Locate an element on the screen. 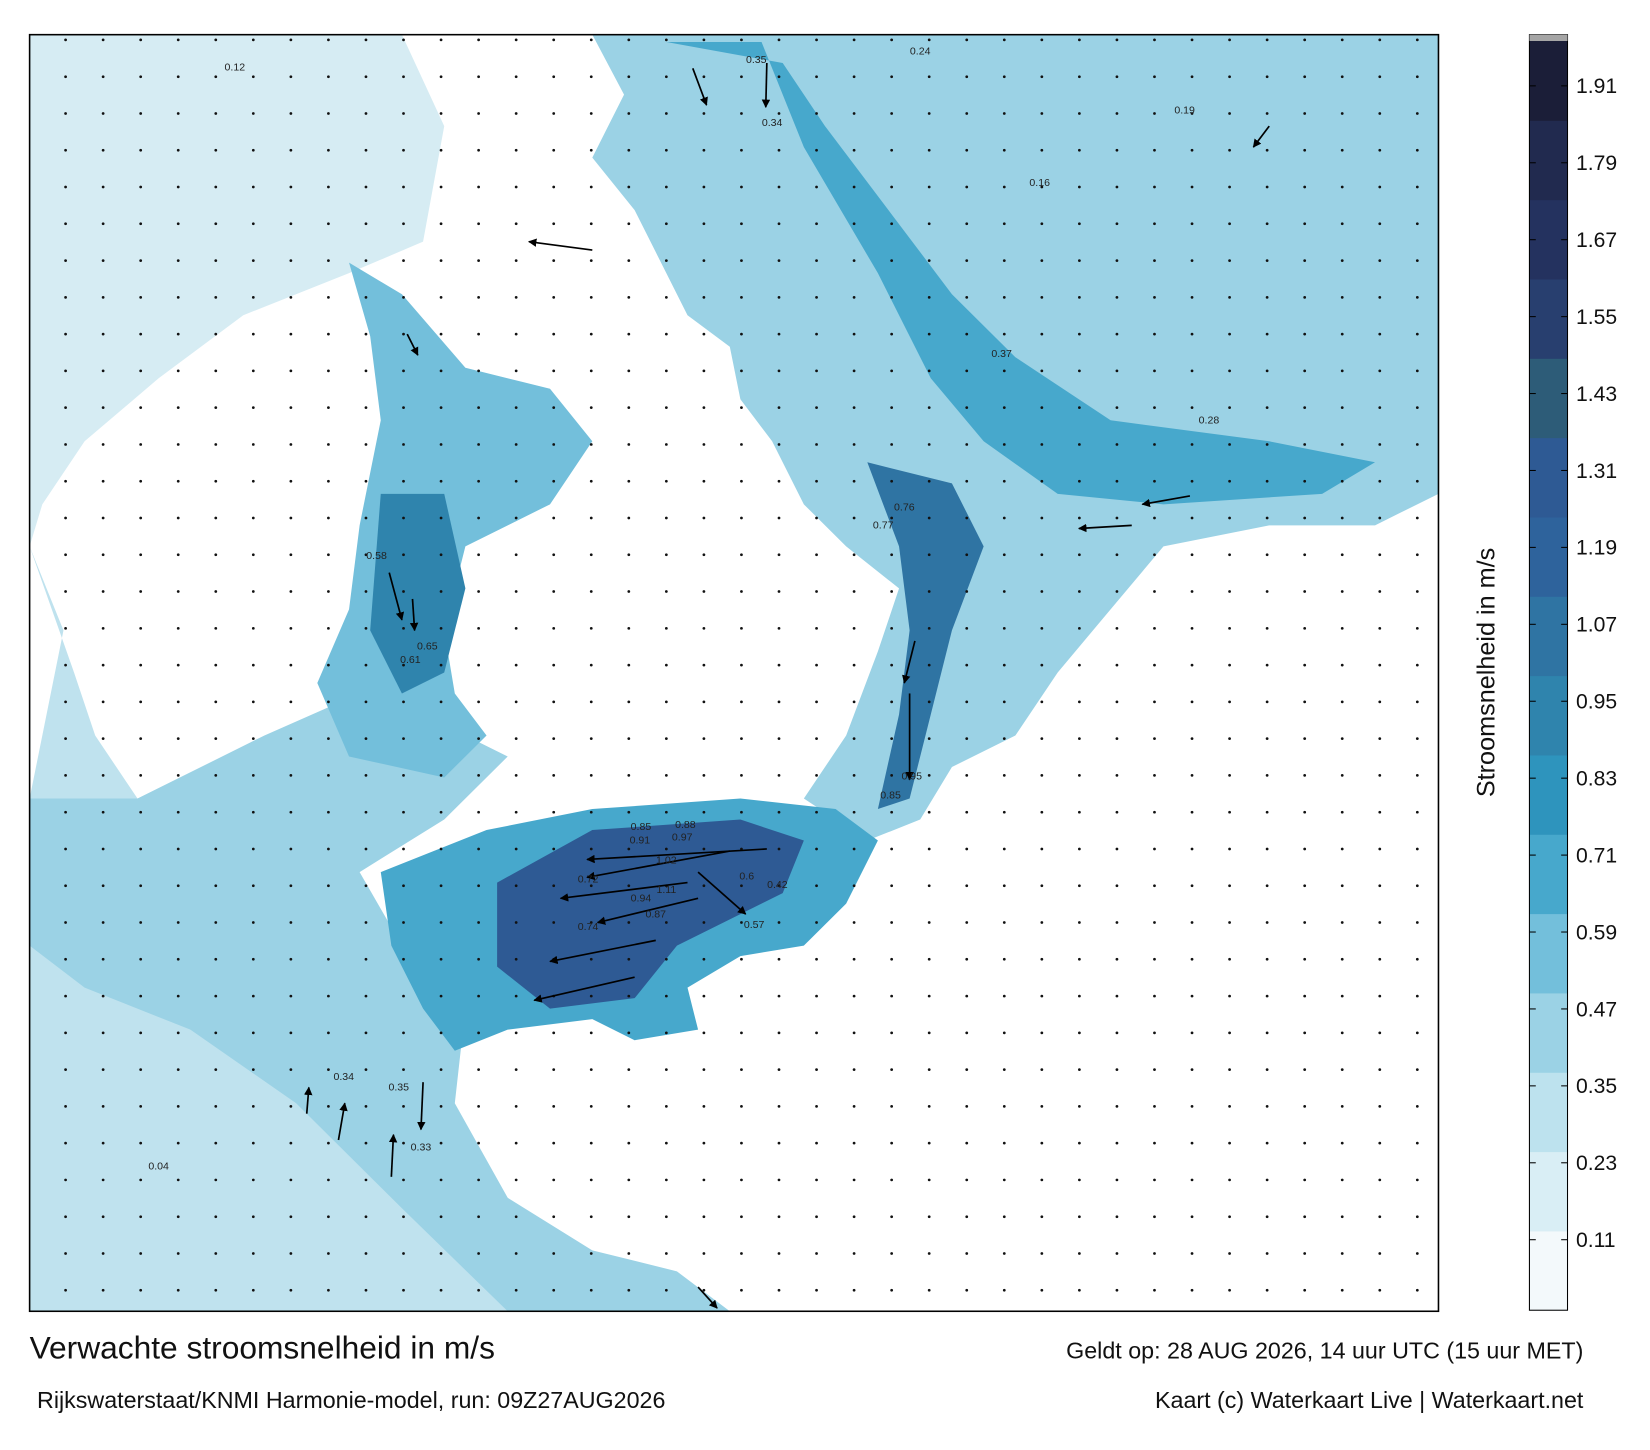  current-value: 0.34 is located at coordinates (343, 1077).